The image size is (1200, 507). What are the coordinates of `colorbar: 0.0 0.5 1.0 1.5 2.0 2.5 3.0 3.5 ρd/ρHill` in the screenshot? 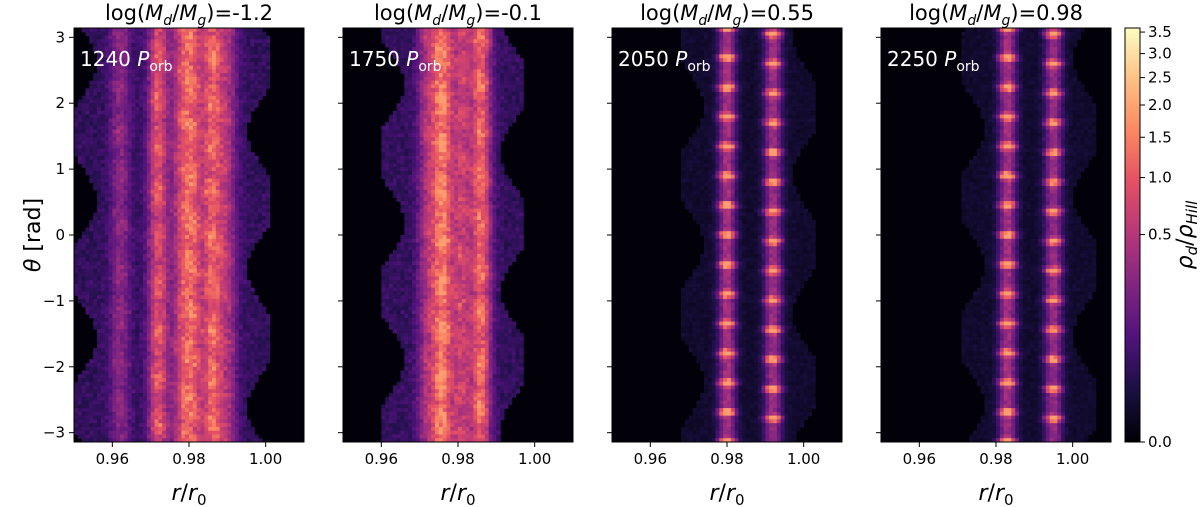 It's located at (1162, 237).